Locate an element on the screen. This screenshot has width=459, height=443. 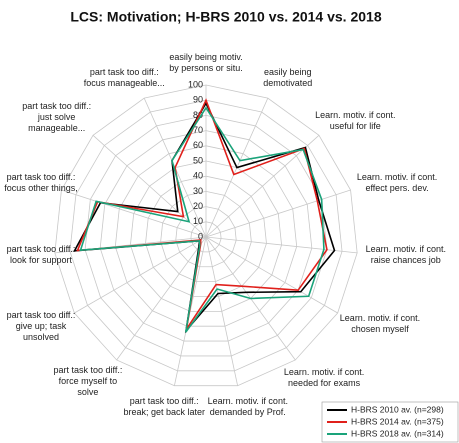
r-tick-label: 80 is located at coordinates (198, 115).